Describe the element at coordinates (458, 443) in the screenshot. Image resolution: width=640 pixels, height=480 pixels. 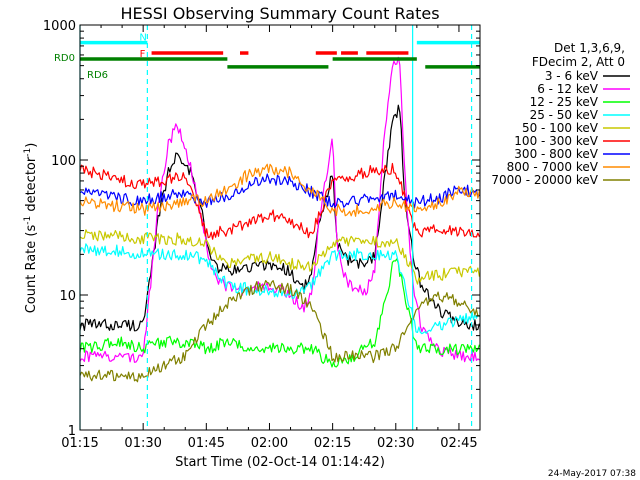
I see `x-tick-label-6: 02:45` at that location.